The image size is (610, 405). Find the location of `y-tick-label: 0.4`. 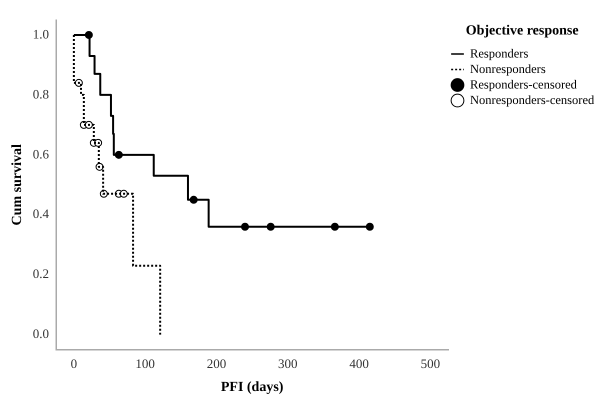

y-tick-label: 0.4 is located at coordinates (41, 214).